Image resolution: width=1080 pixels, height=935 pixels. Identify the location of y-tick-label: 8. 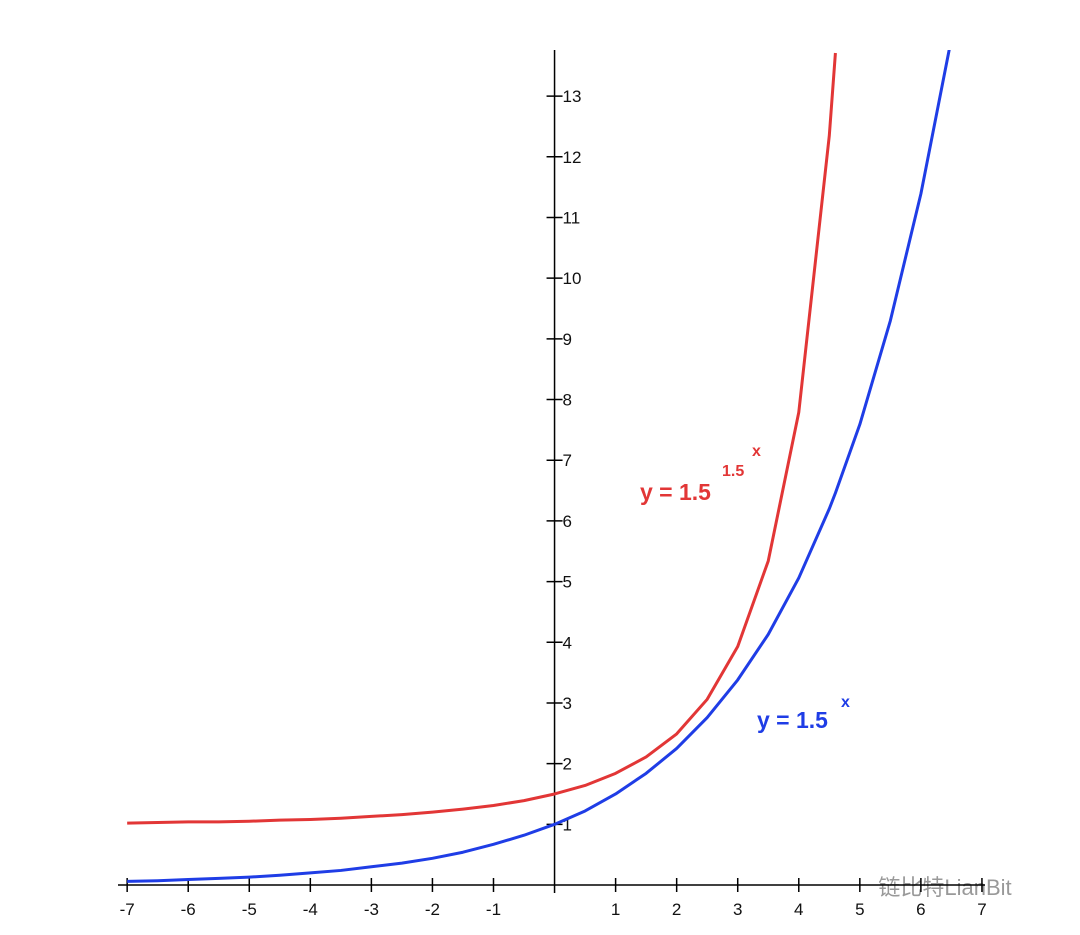
(567, 400).